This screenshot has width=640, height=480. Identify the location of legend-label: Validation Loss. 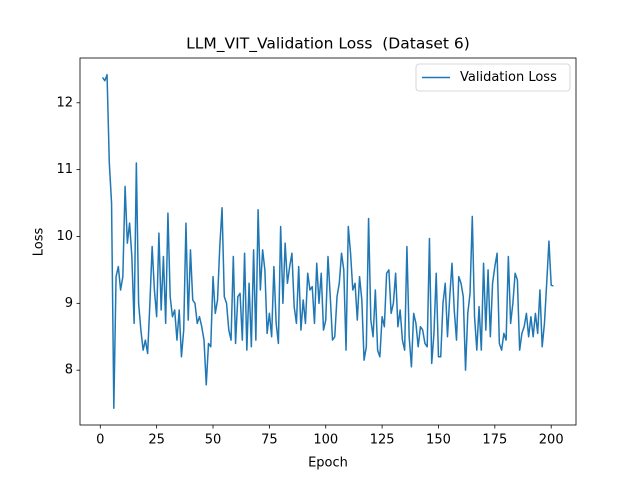
(508, 77).